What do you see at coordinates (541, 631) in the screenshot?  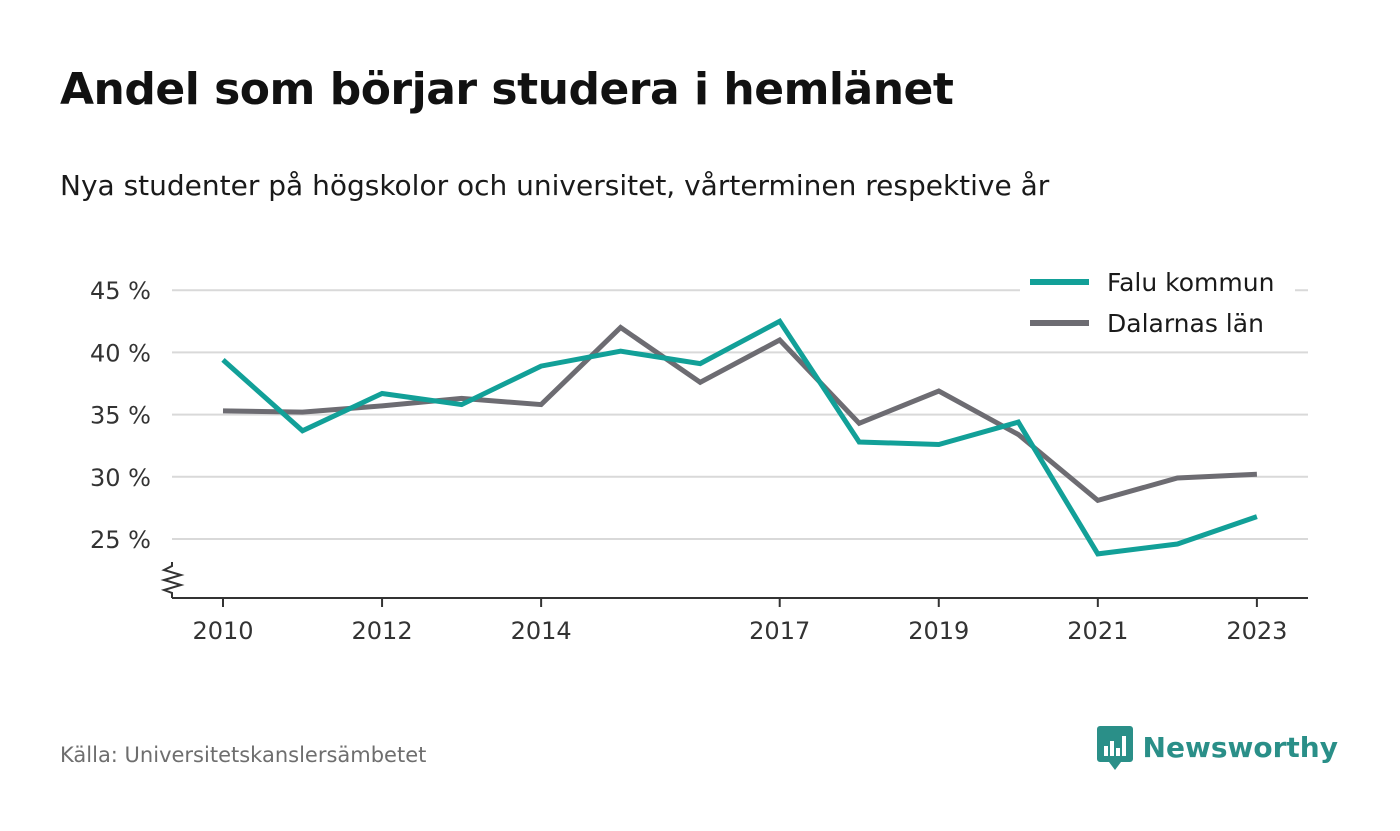 I see `x-tick-label: 2014` at bounding box center [541, 631].